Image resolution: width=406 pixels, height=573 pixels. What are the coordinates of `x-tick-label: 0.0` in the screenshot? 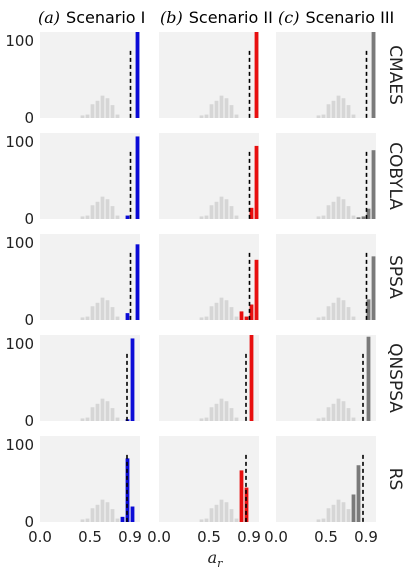 It's located at (159, 537).